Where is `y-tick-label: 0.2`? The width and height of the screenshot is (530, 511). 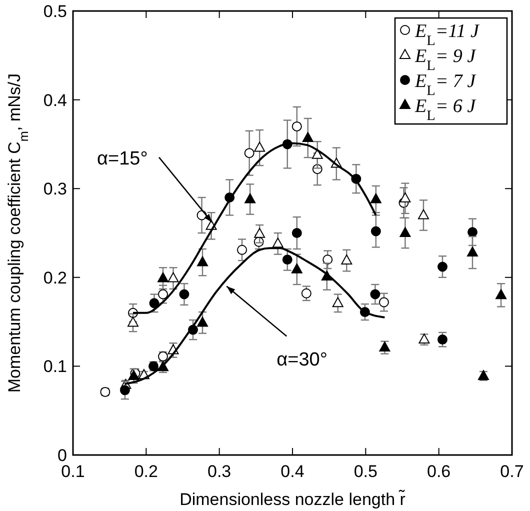
y-tick-label: 0.2 is located at coordinates (55, 278).